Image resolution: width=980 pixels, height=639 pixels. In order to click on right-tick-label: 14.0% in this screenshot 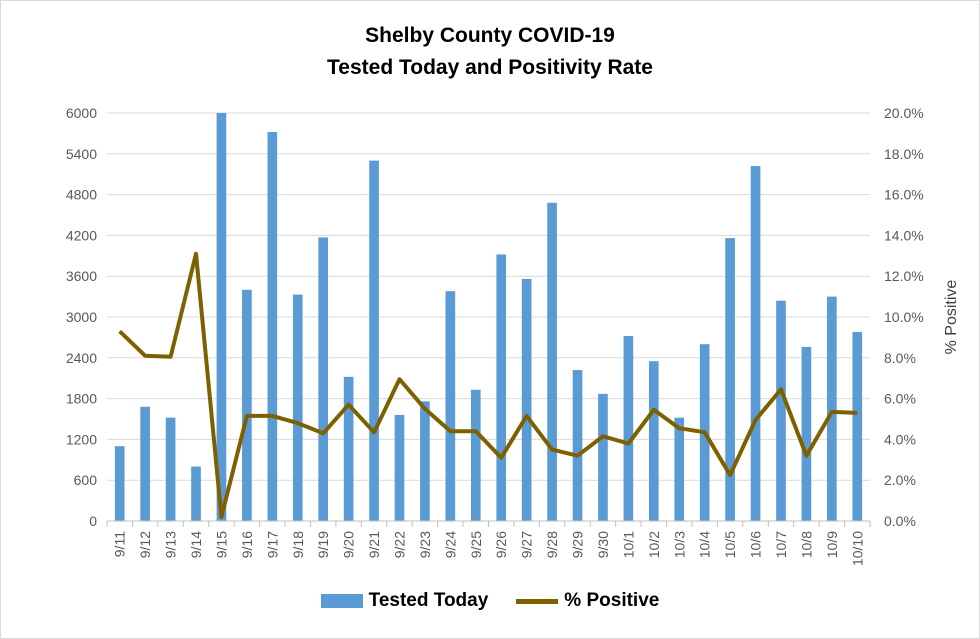, I will do `click(904, 235)`.